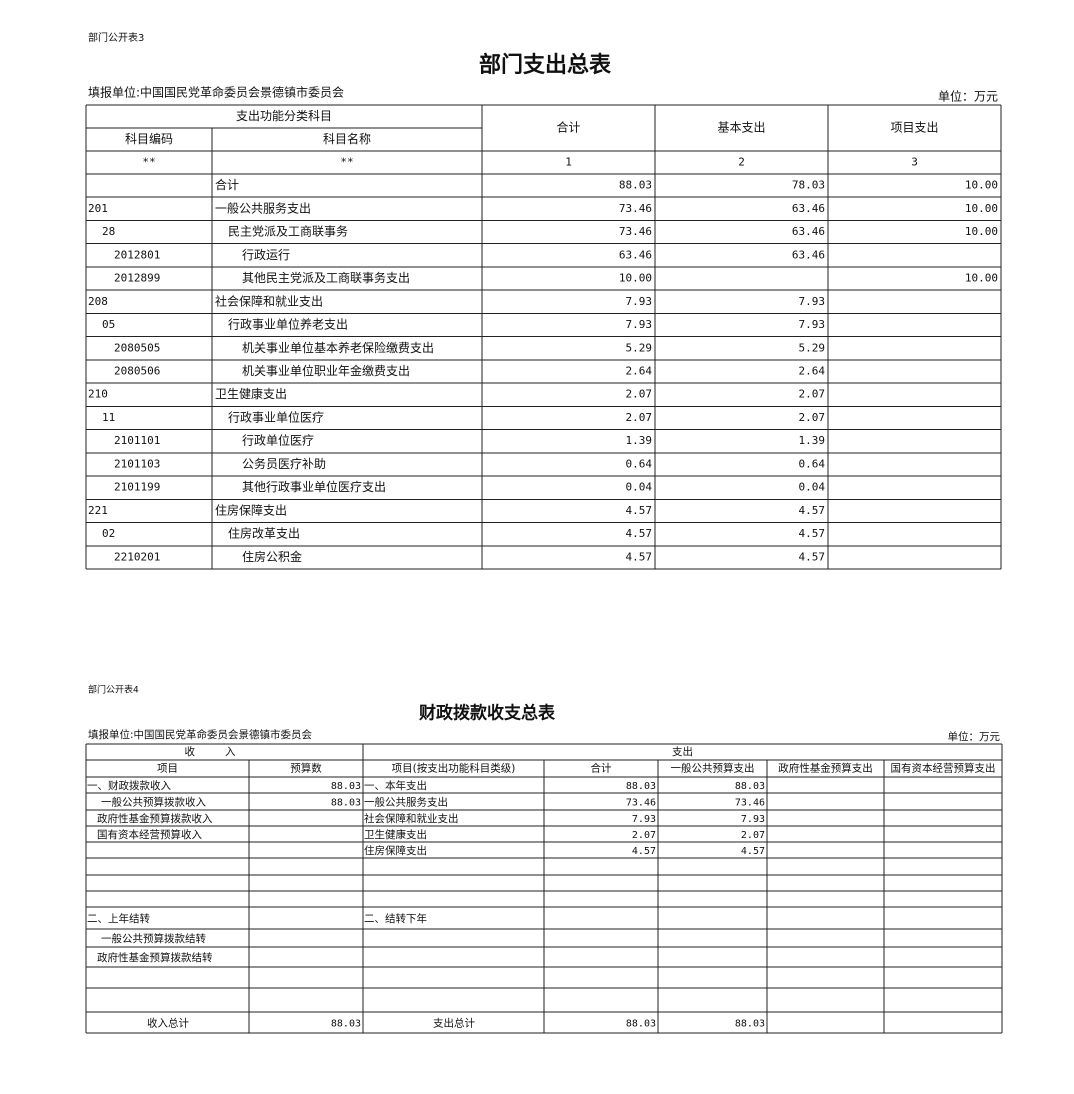 The height and width of the screenshot is (1094, 1074). What do you see at coordinates (306, 768) in the screenshot?
I see `header-cell: 预算数` at bounding box center [306, 768].